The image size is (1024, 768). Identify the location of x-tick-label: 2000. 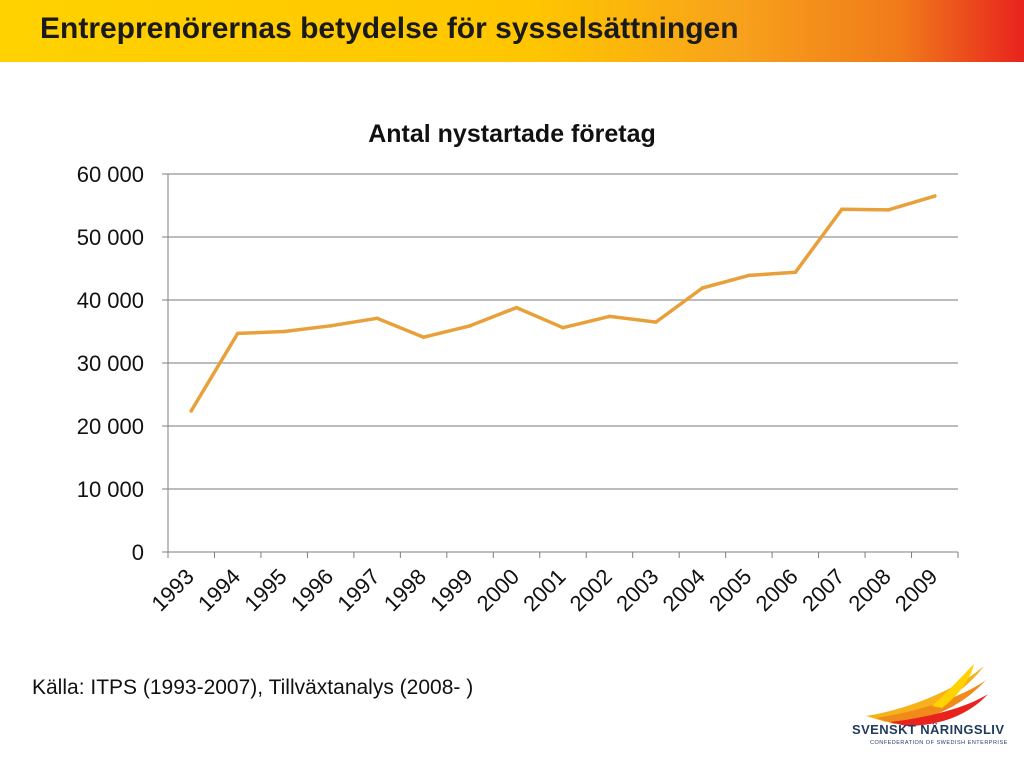
(498, 590).